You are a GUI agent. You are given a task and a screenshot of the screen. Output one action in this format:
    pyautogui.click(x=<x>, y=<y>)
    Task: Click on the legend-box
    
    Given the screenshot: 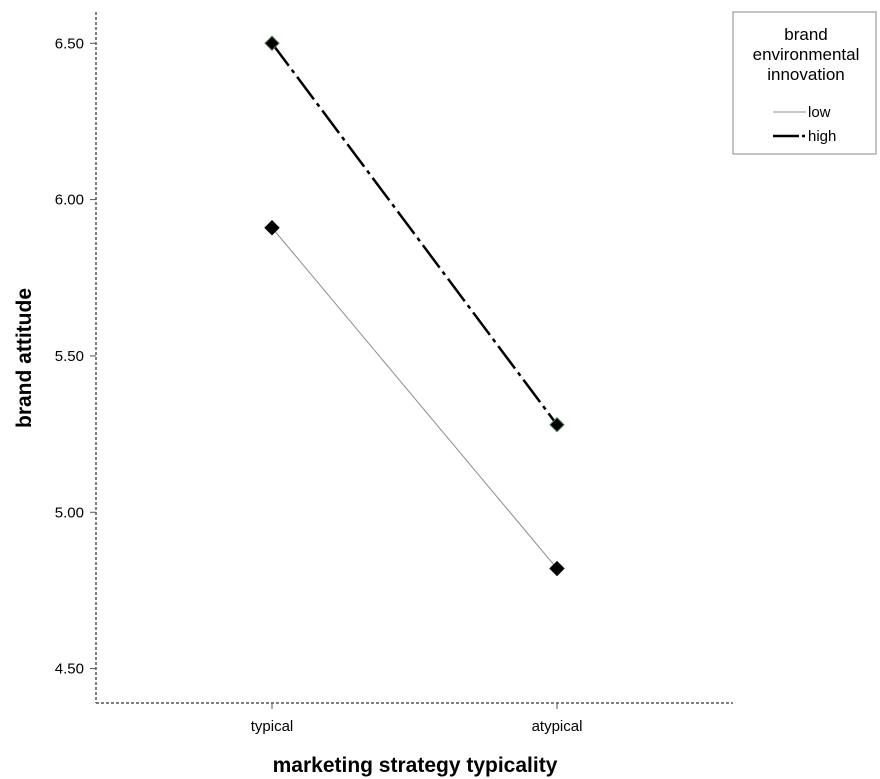 What is the action you would take?
    pyautogui.click(x=804, y=83)
    